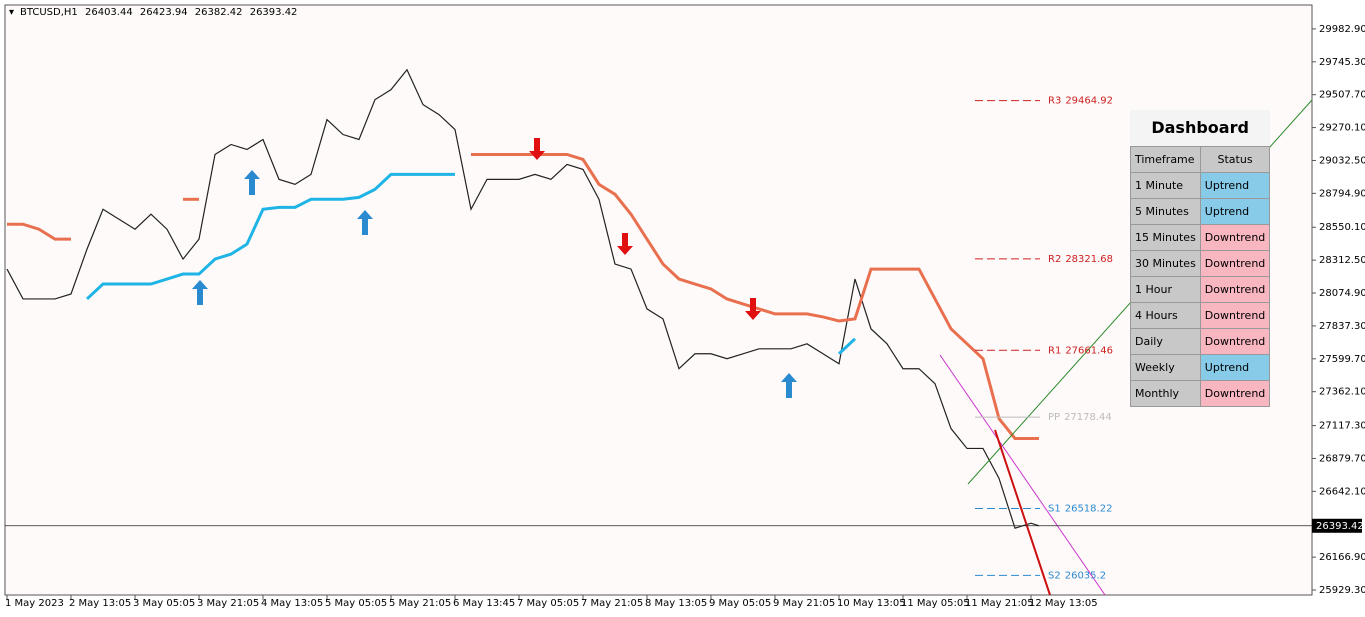  Describe the element at coordinates (109, 12) in the screenshot. I see `open: 26403.44` at that location.